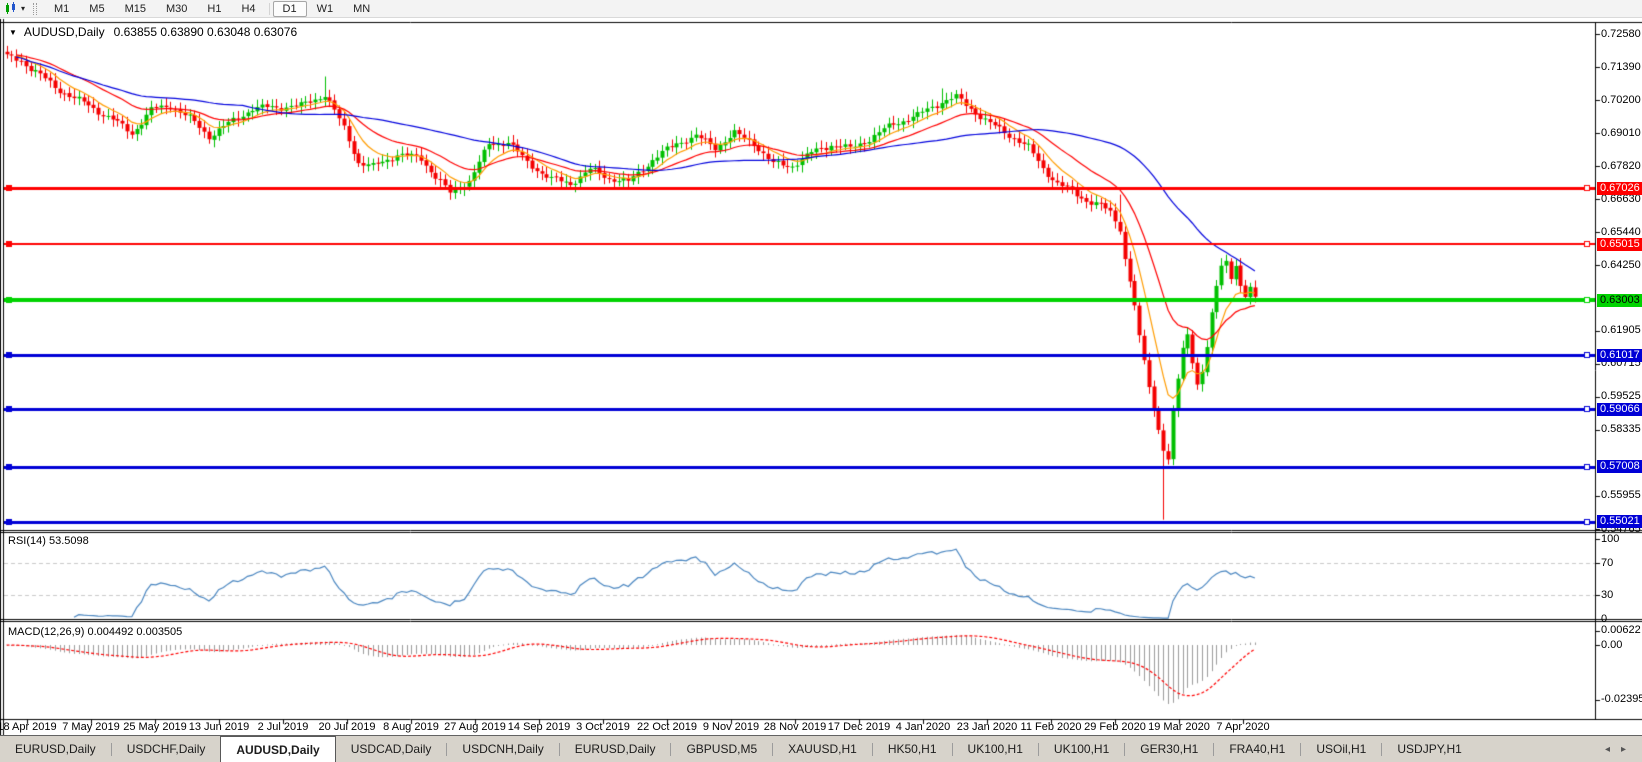  I want to click on macd-tick-label: 0.00622, so click(1621, 630).